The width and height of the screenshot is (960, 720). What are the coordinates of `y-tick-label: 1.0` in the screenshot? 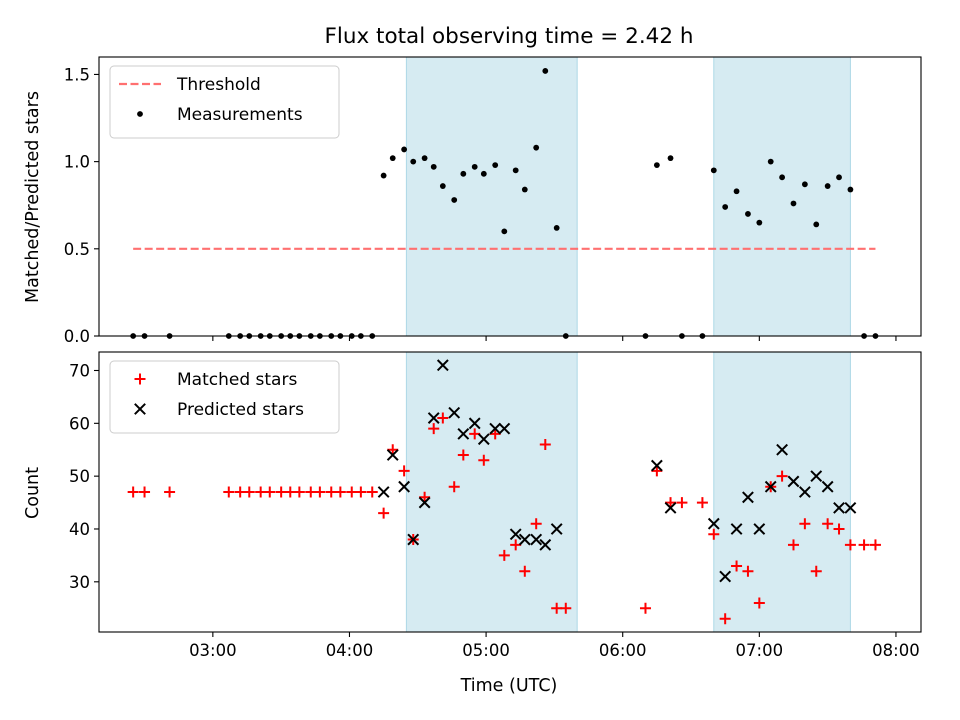 It's located at (77, 162).